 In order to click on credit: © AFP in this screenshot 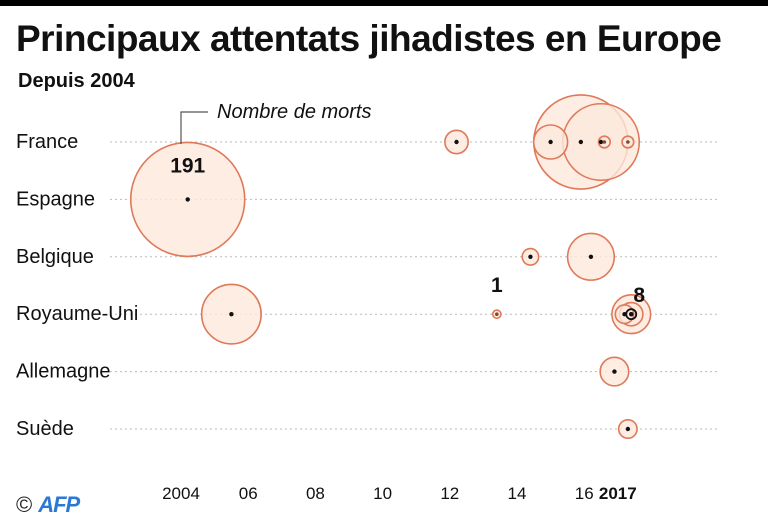, I will do `click(48, 505)`.